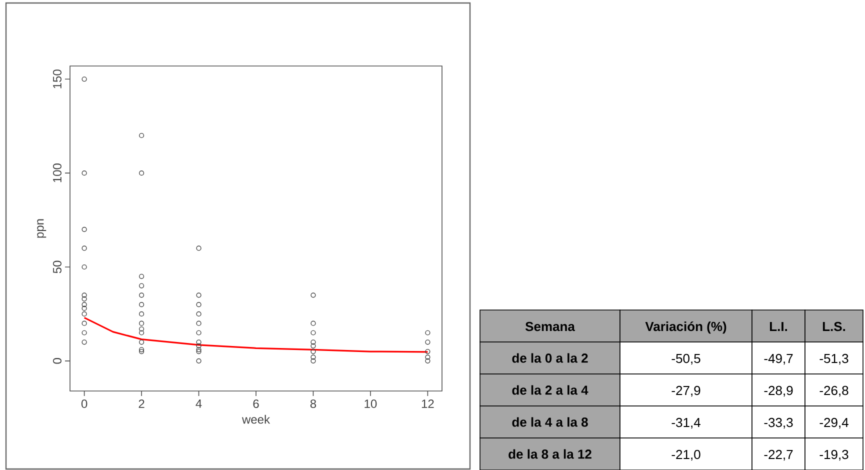 The width and height of the screenshot is (865, 470). Describe the element at coordinates (834, 327) in the screenshot. I see `series-label: L.S.` at that location.